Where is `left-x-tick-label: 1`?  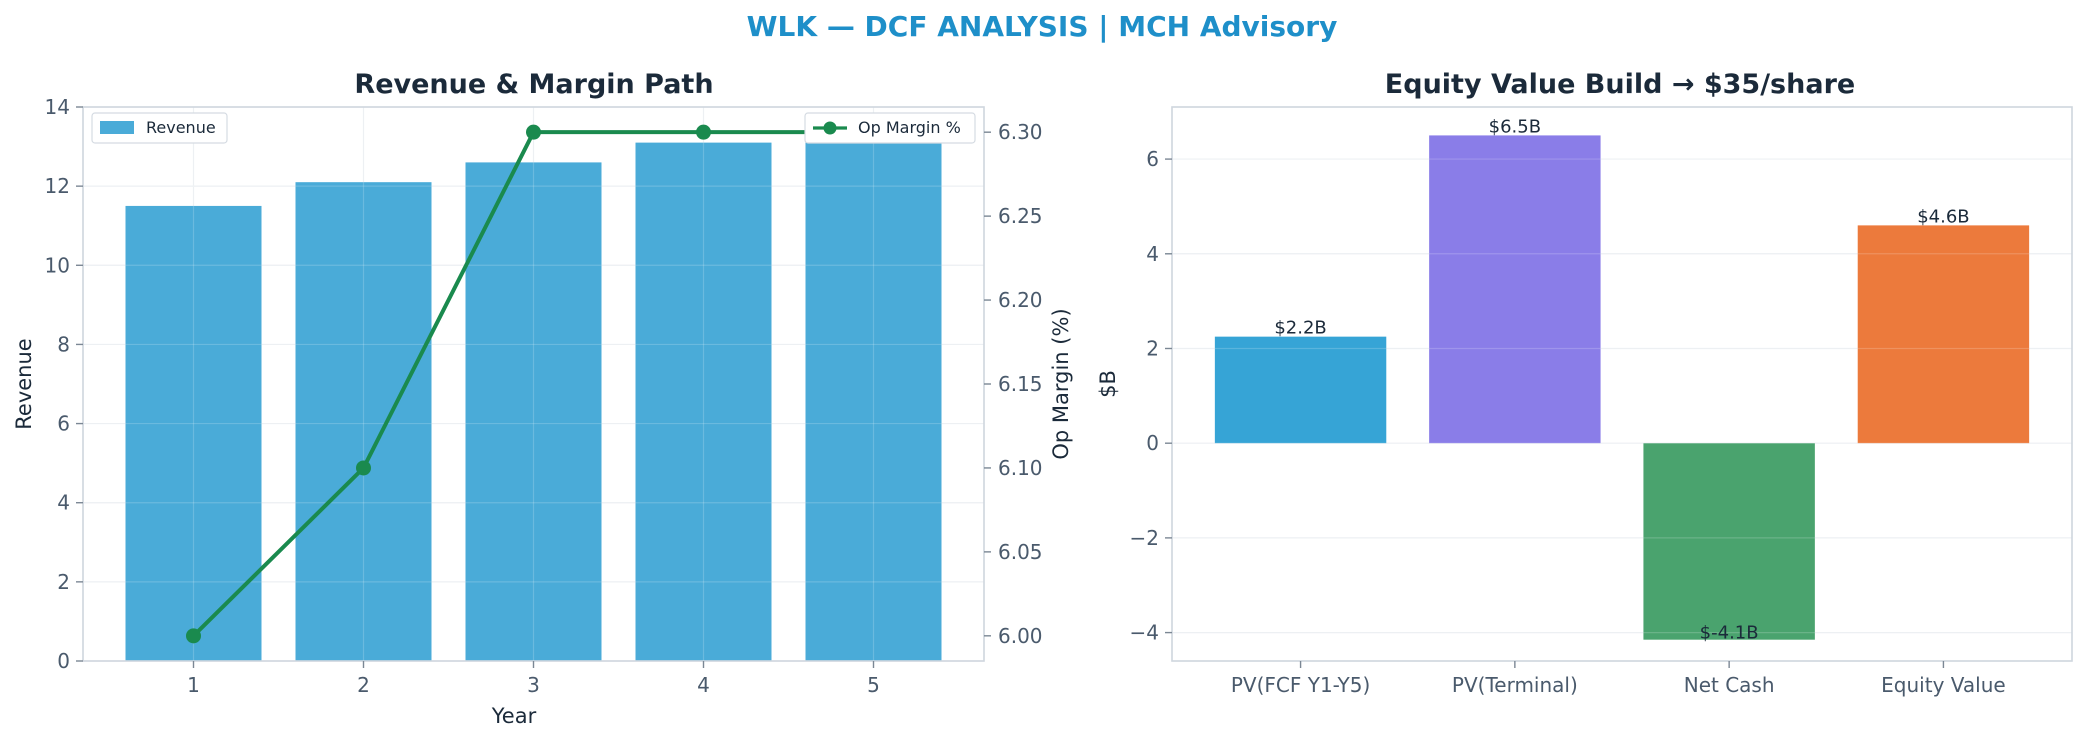 left-x-tick-label: 1 is located at coordinates (193, 685).